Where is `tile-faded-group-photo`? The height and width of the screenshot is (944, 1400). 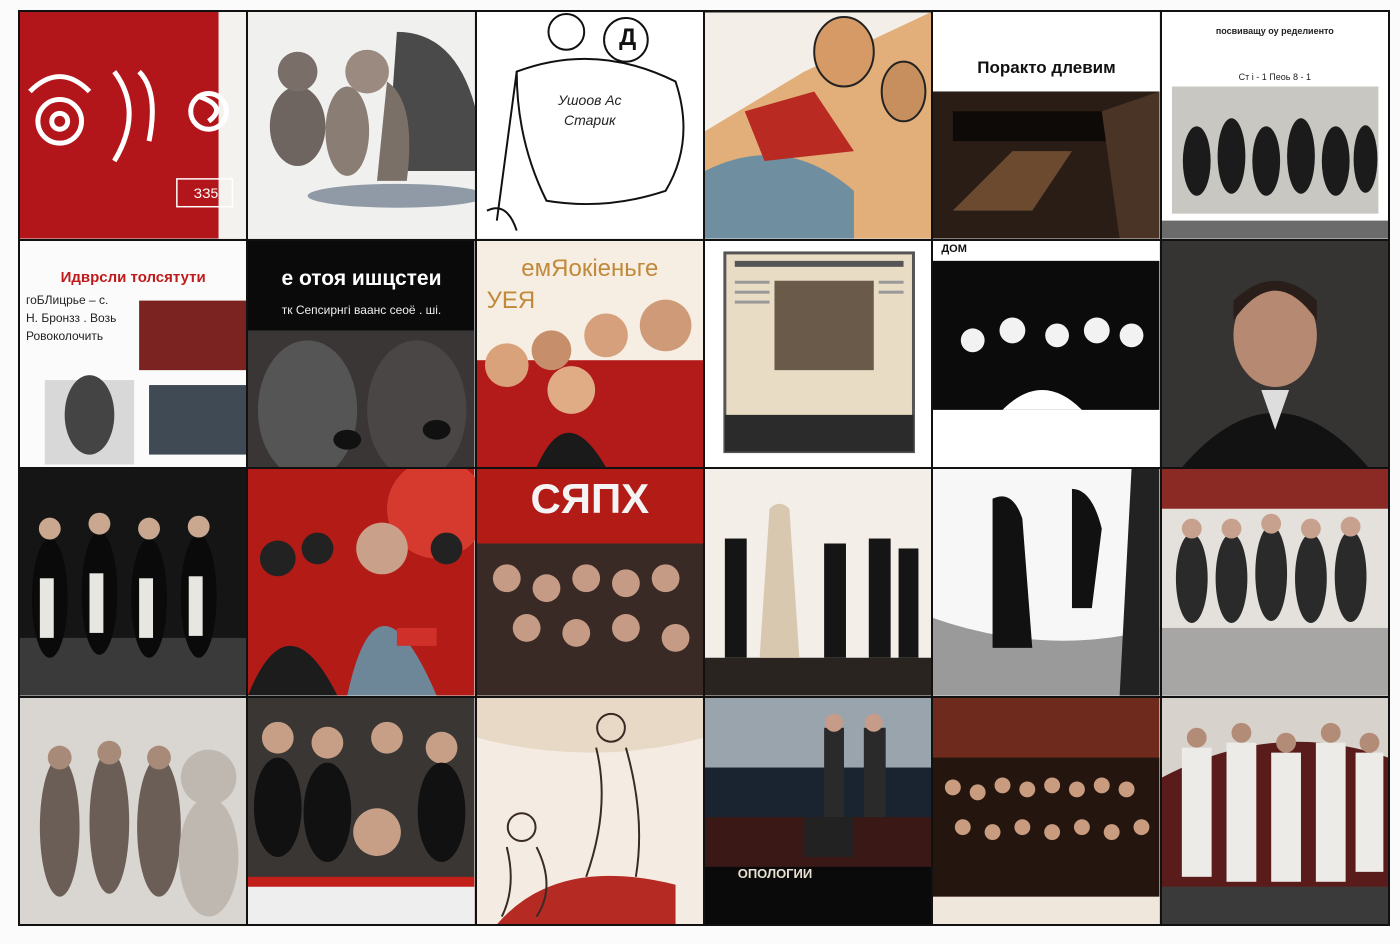 tile-faded-group-photo is located at coordinates (133, 810).